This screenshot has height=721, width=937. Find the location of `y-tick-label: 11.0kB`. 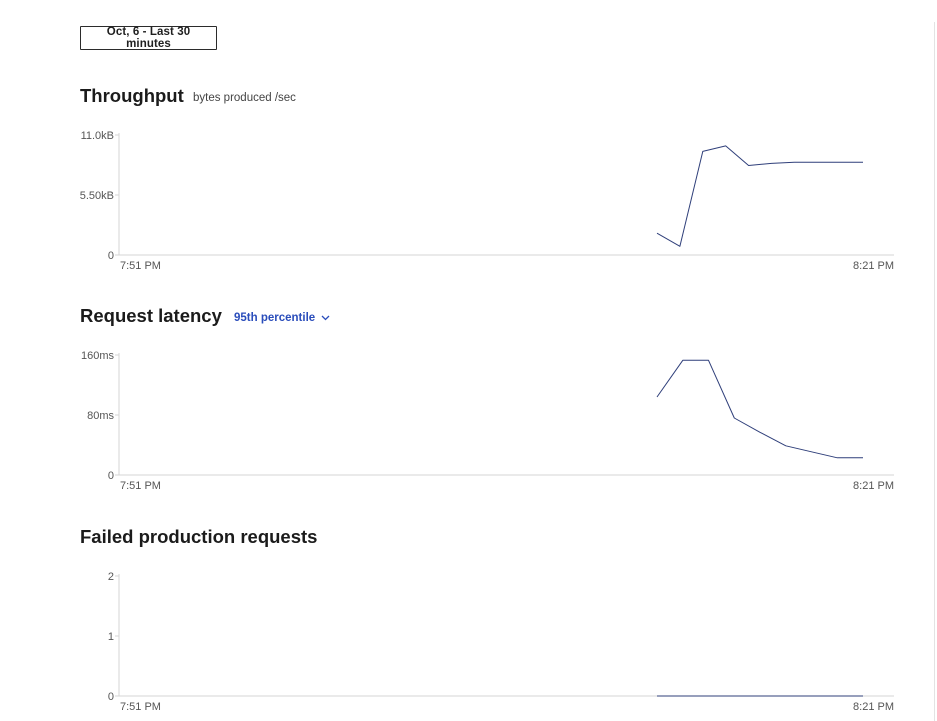

y-tick-label: 11.0kB is located at coordinates (97, 136).